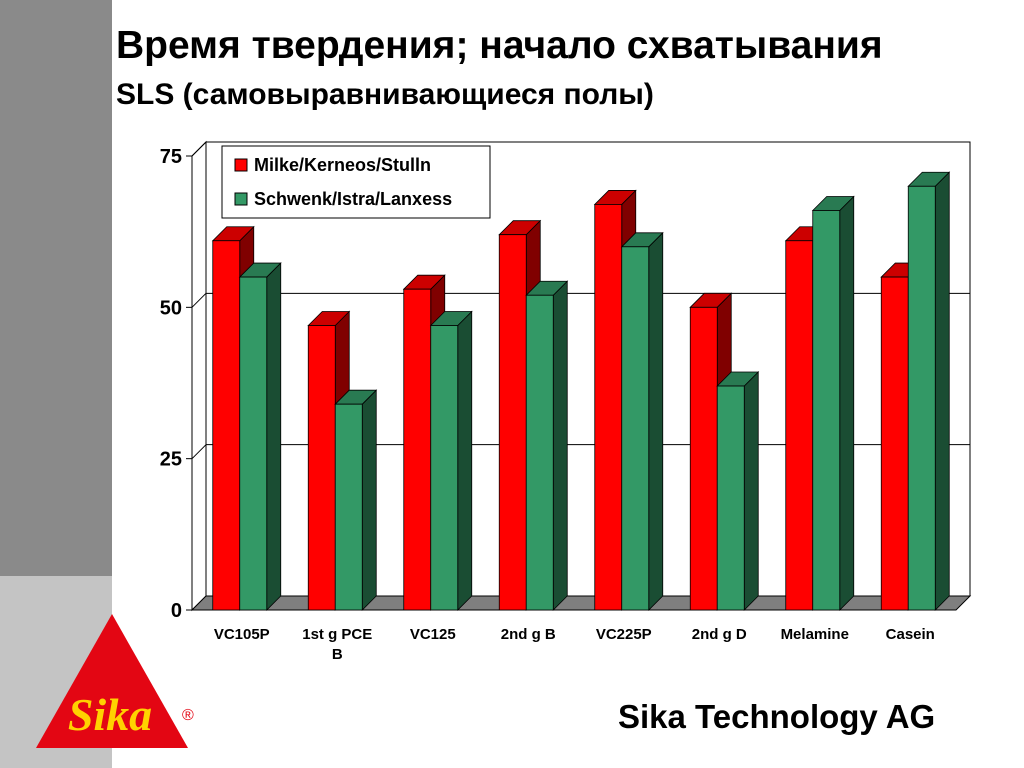  Describe the element at coordinates (171, 157) in the screenshot. I see `y-tick-label: 75` at that location.